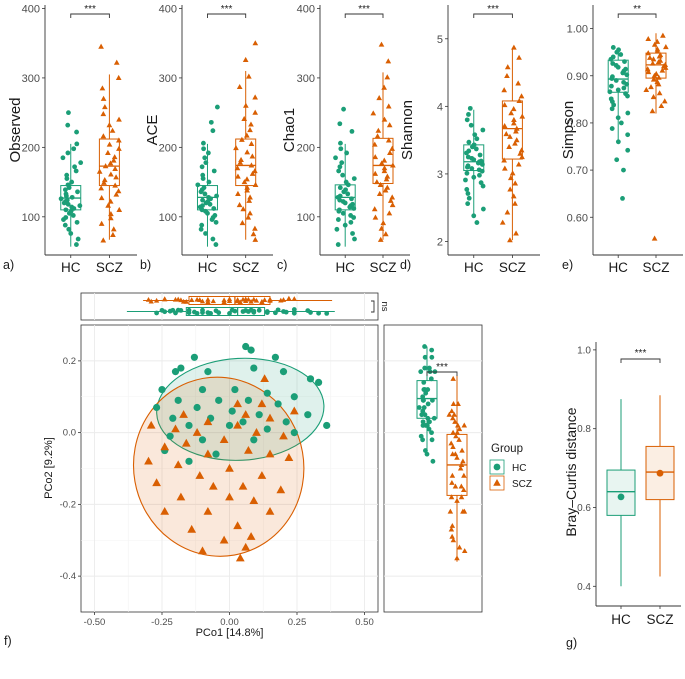 The height and width of the screenshot is (679, 685). What do you see at coordinates (31, 79) in the screenshot?
I see `y-tick-label: 300` at bounding box center [31, 79].